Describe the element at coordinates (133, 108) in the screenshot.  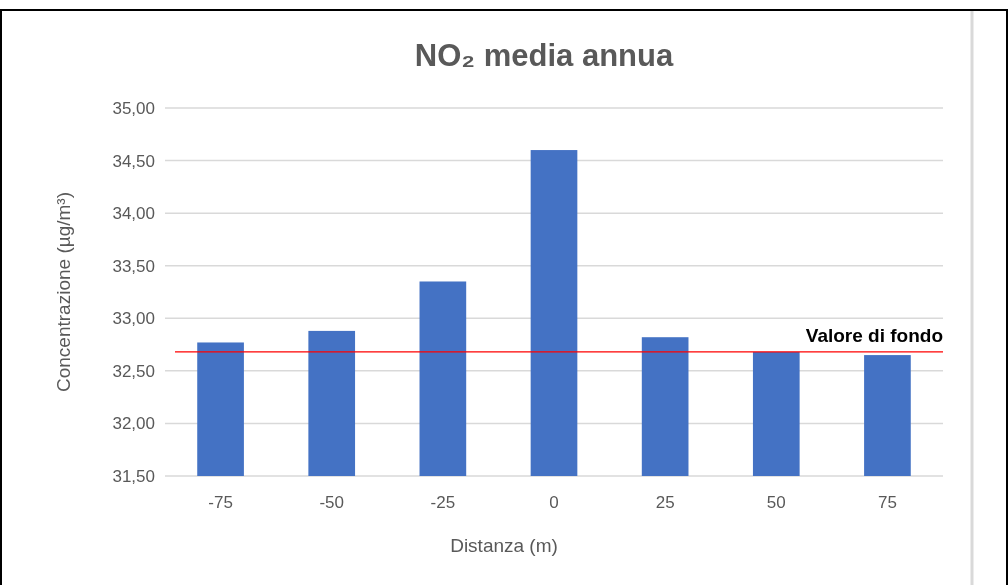
I see `y-tick-label: 35,00` at that location.